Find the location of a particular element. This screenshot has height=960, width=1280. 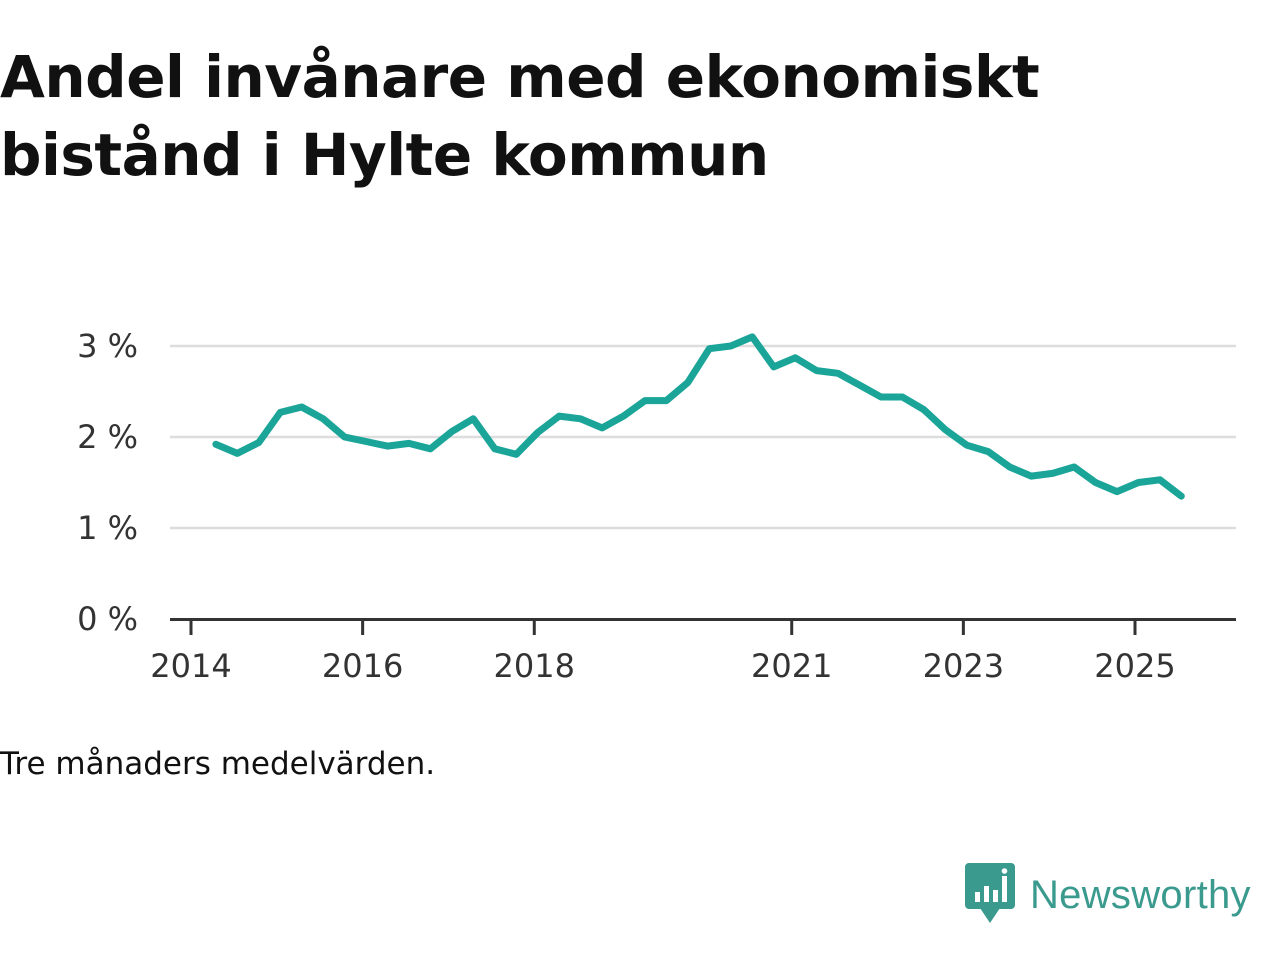

x-tick-label: 2018 is located at coordinates (534, 666).